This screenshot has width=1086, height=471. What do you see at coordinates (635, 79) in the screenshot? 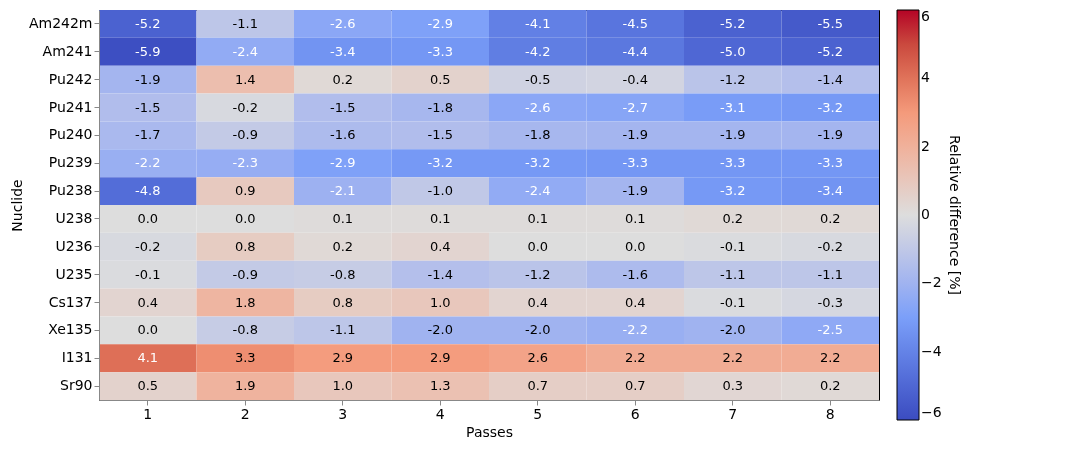
I see `data-label: -0.4` at bounding box center [635, 79].